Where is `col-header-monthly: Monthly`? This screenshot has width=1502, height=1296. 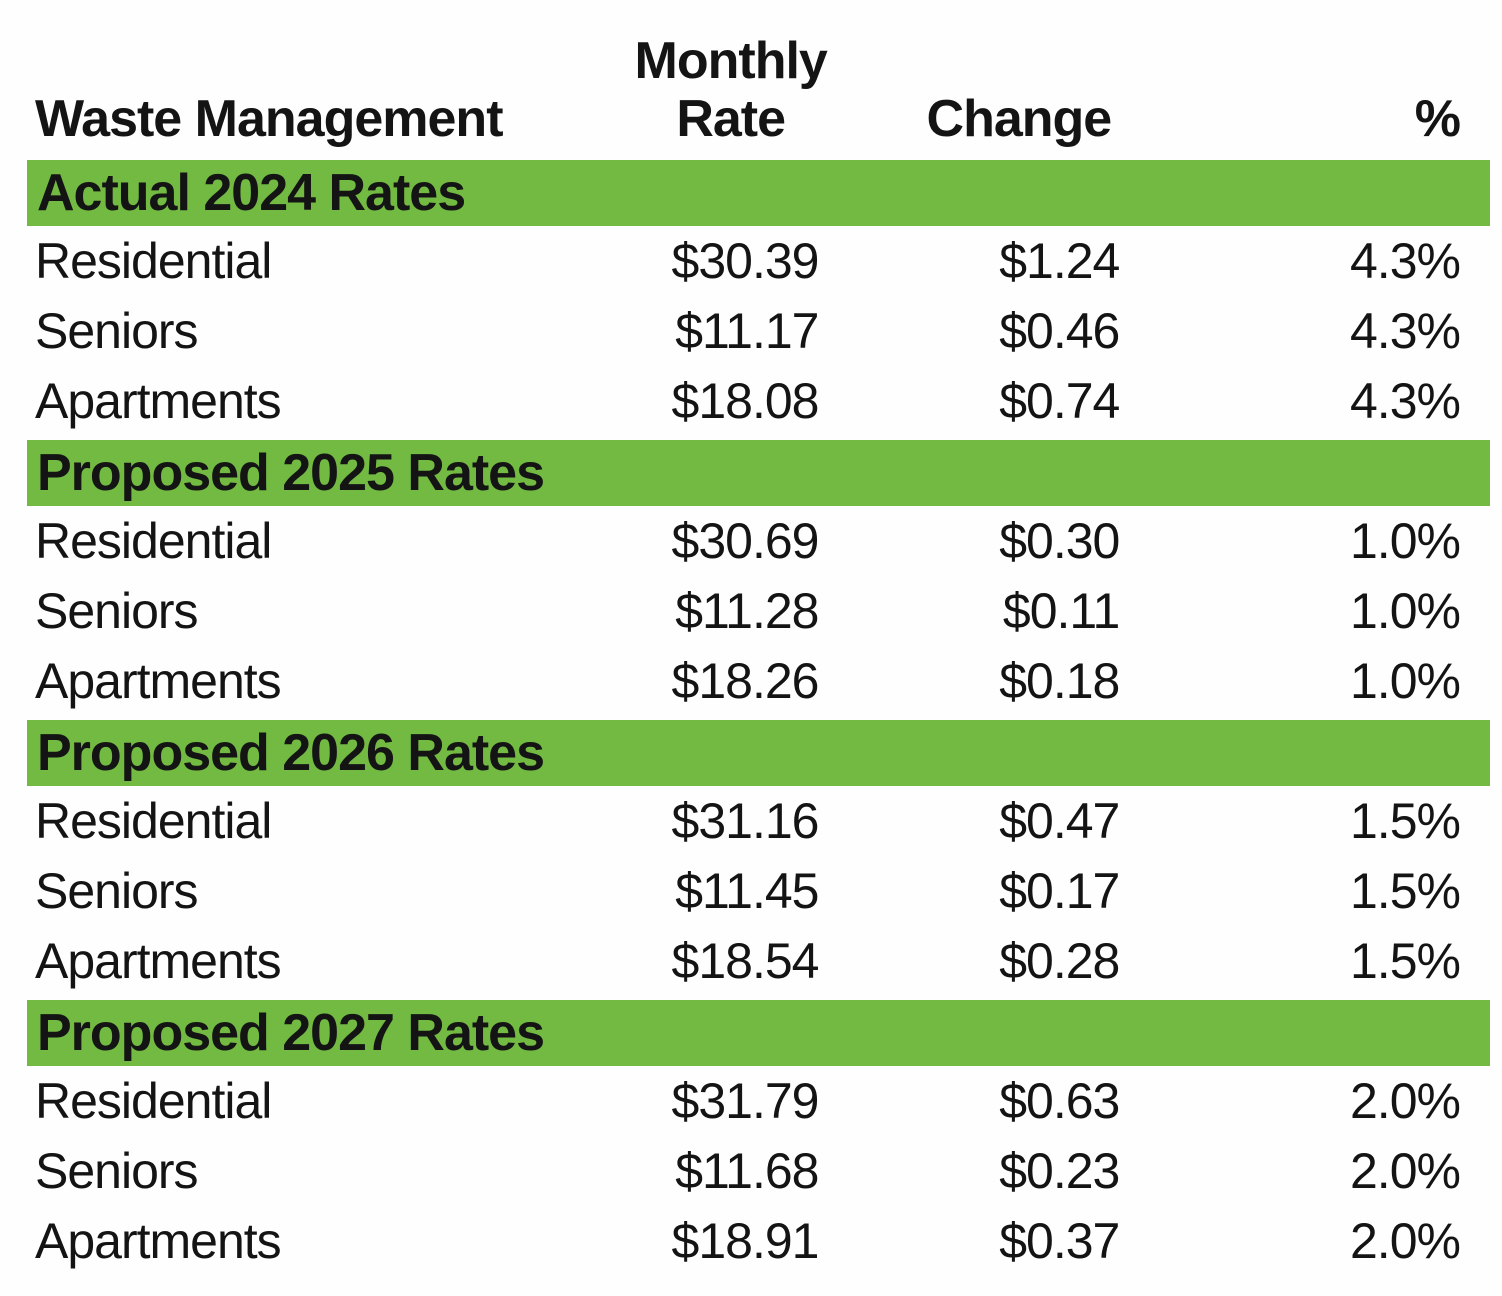
col-header-monthly: Monthly is located at coordinates (731, 60).